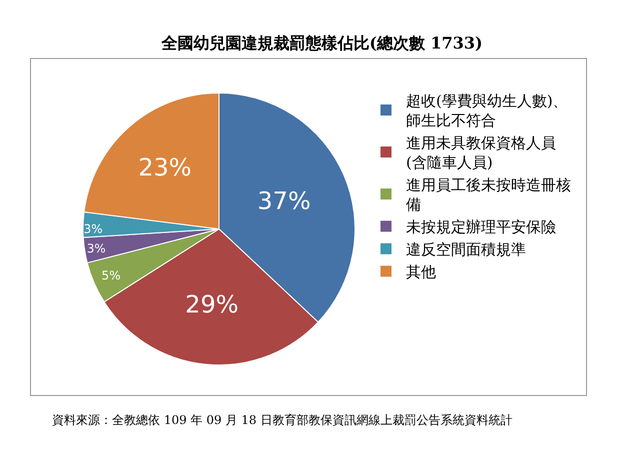 The height and width of the screenshot is (455, 644). Describe the element at coordinates (481, 227) in the screenshot. I see `legend-label: 未按規定辦理平安保險` at that location.